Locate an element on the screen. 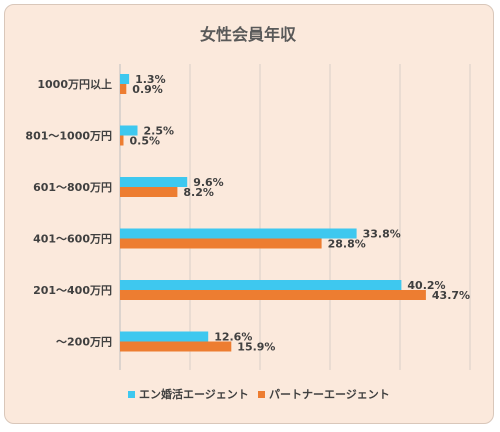  data-label: 43.7% is located at coordinates (451, 295).